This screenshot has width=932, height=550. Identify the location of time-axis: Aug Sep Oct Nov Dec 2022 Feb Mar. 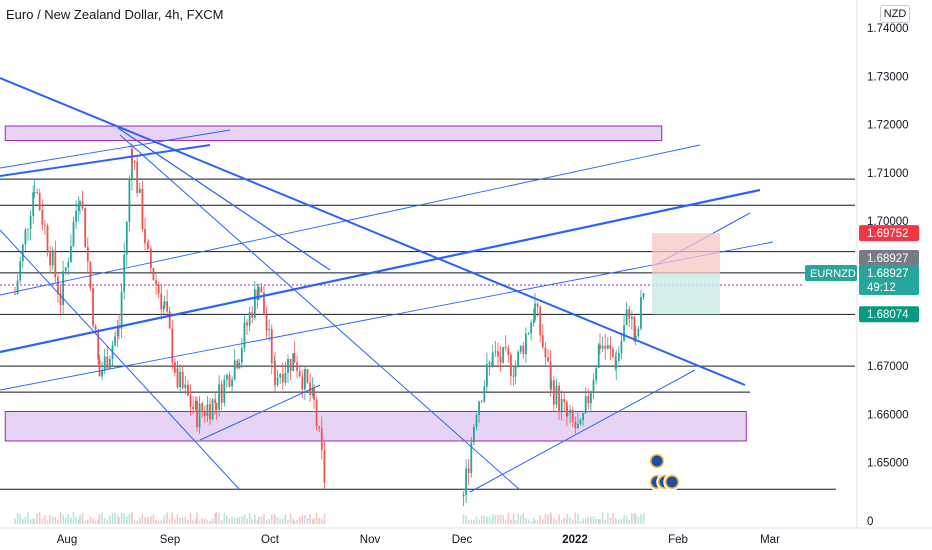
(418, 540).